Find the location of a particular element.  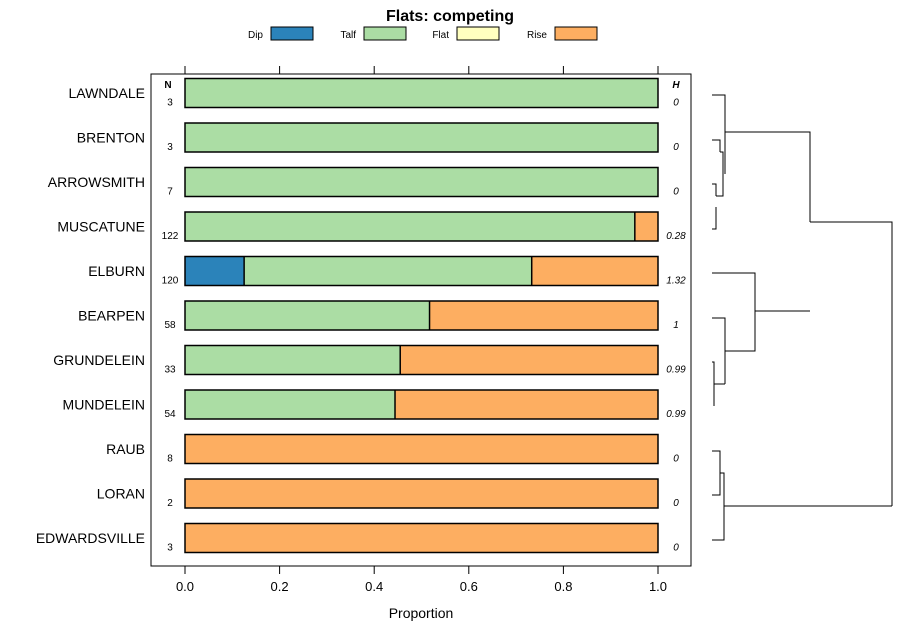

x-tick-label: 0.8 is located at coordinates (563, 586).